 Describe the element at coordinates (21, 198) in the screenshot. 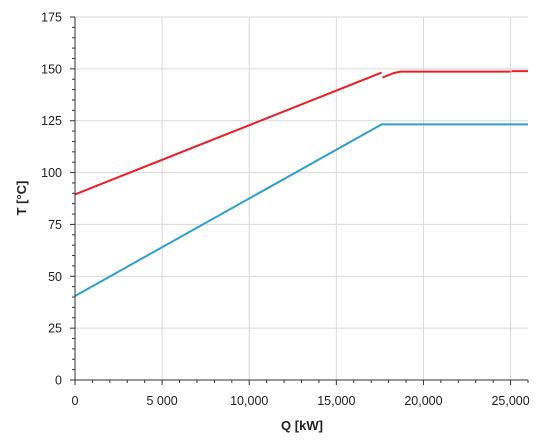

I see `y-axis-title: T [°C]` at that location.